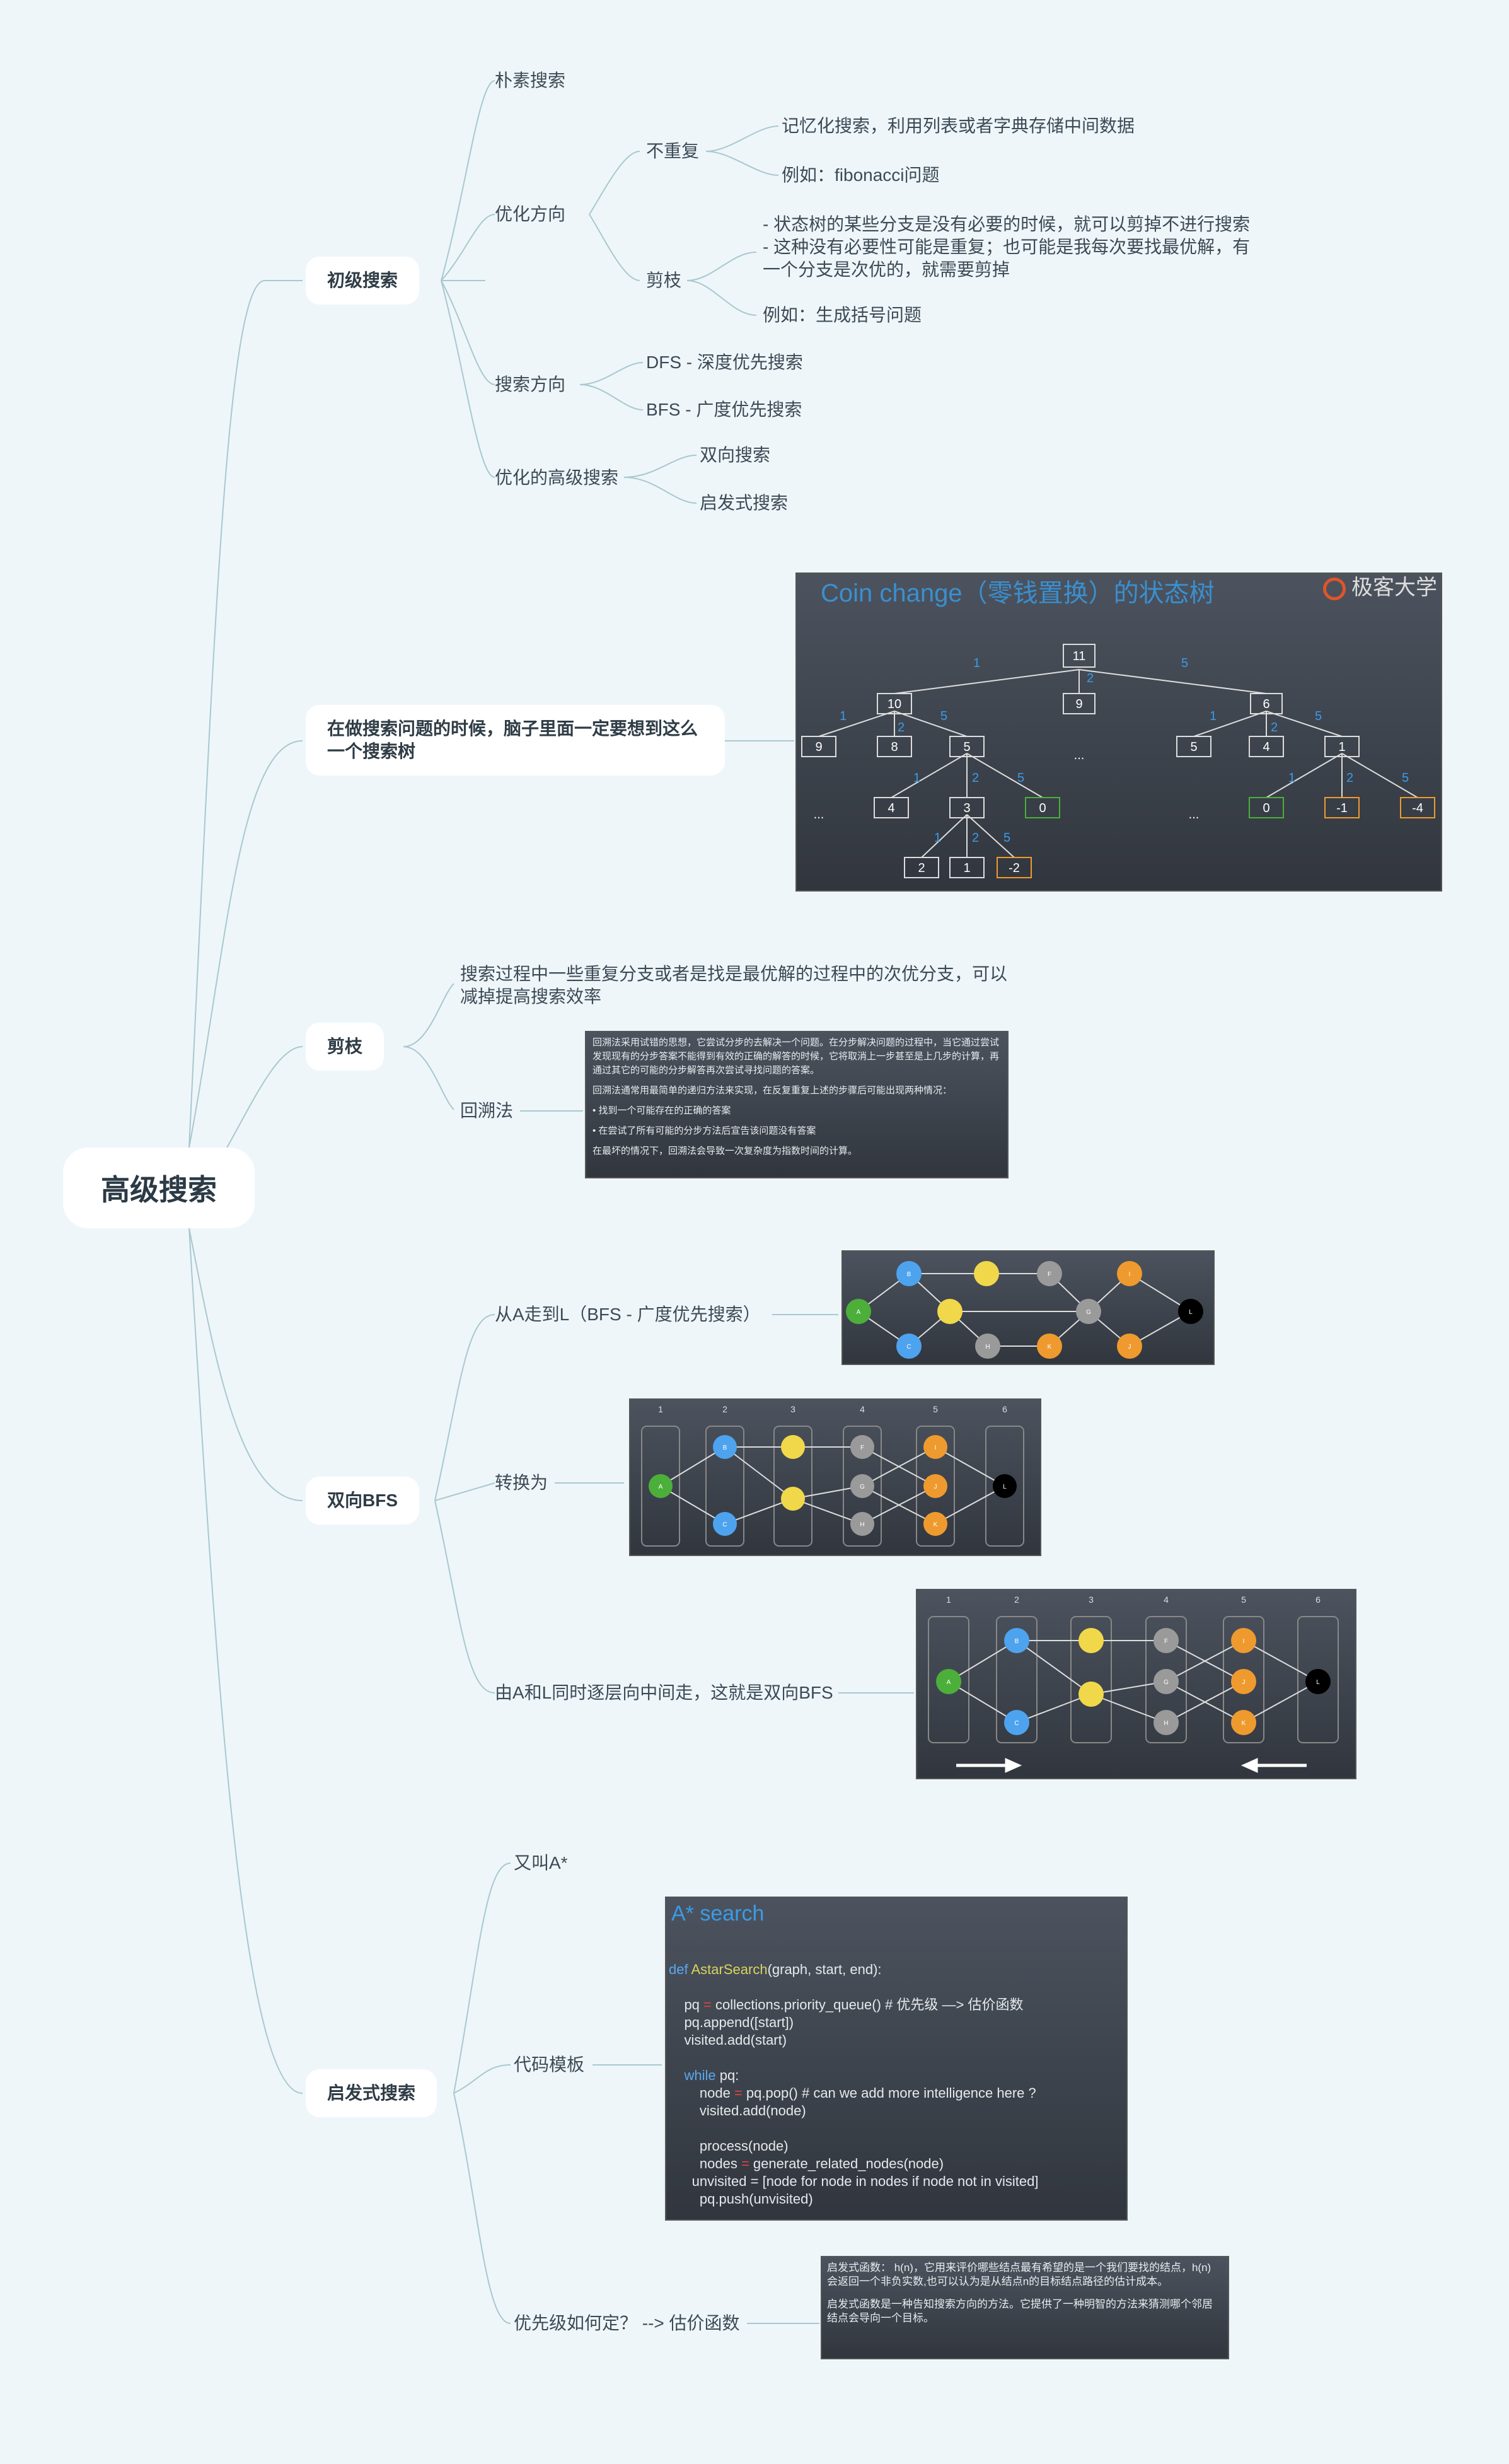 The image size is (1509, 2464). What do you see at coordinates (664, 280) in the screenshot?
I see `node-prune: 剪枝` at bounding box center [664, 280].